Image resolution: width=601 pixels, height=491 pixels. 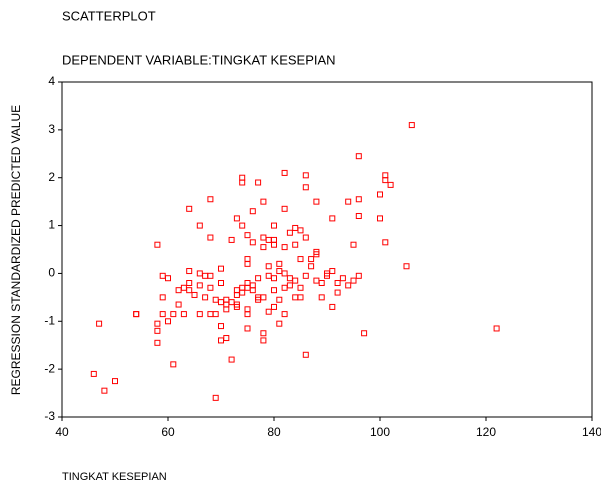 What do you see at coordinates (49, 320) in the screenshot?
I see `y-tick-label: -1` at bounding box center [49, 320].